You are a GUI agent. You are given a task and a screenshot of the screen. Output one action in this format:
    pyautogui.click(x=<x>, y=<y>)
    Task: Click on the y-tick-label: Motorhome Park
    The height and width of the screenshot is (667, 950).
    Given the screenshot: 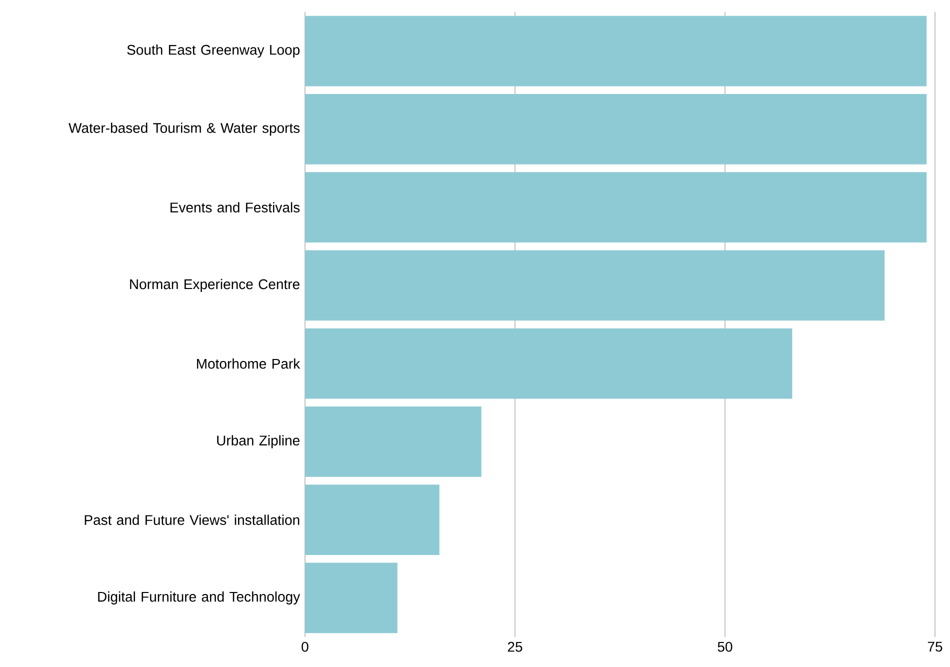 What is the action you would take?
    pyautogui.click(x=248, y=363)
    